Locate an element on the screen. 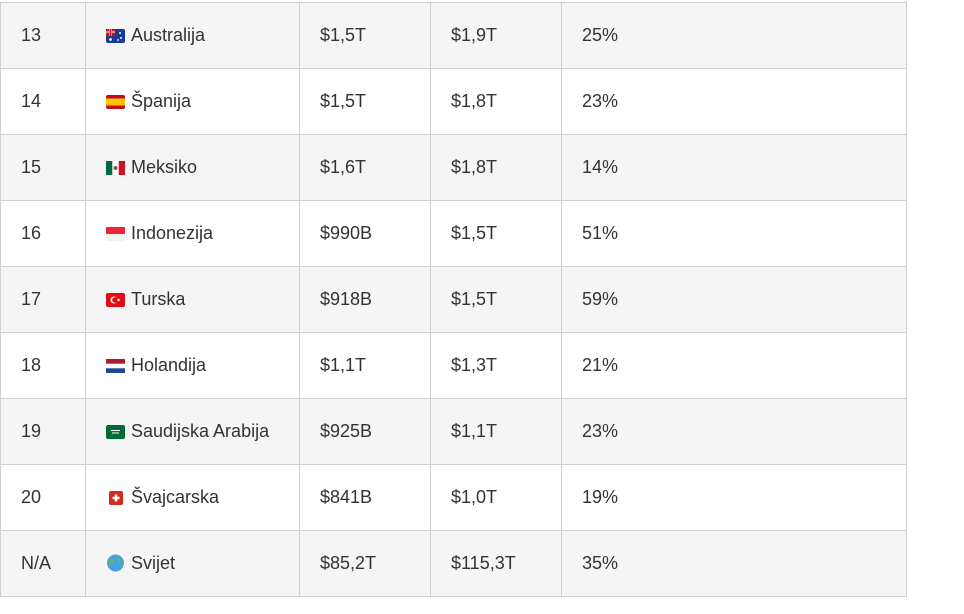  table-row: N/A Svijet $85,2T $115,3T 35% is located at coordinates (453, 563).